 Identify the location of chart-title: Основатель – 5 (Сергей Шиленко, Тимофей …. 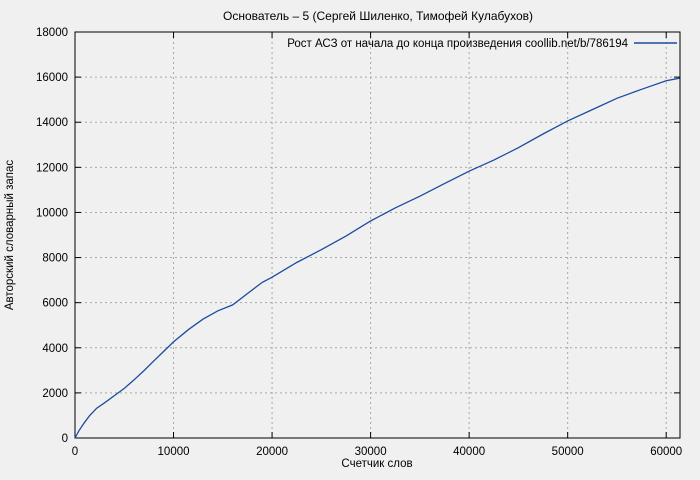
(378, 16).